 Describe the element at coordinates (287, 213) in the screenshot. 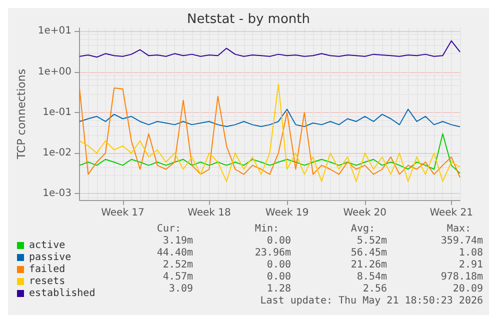

I see `x-tick-label: Week 19` at that location.